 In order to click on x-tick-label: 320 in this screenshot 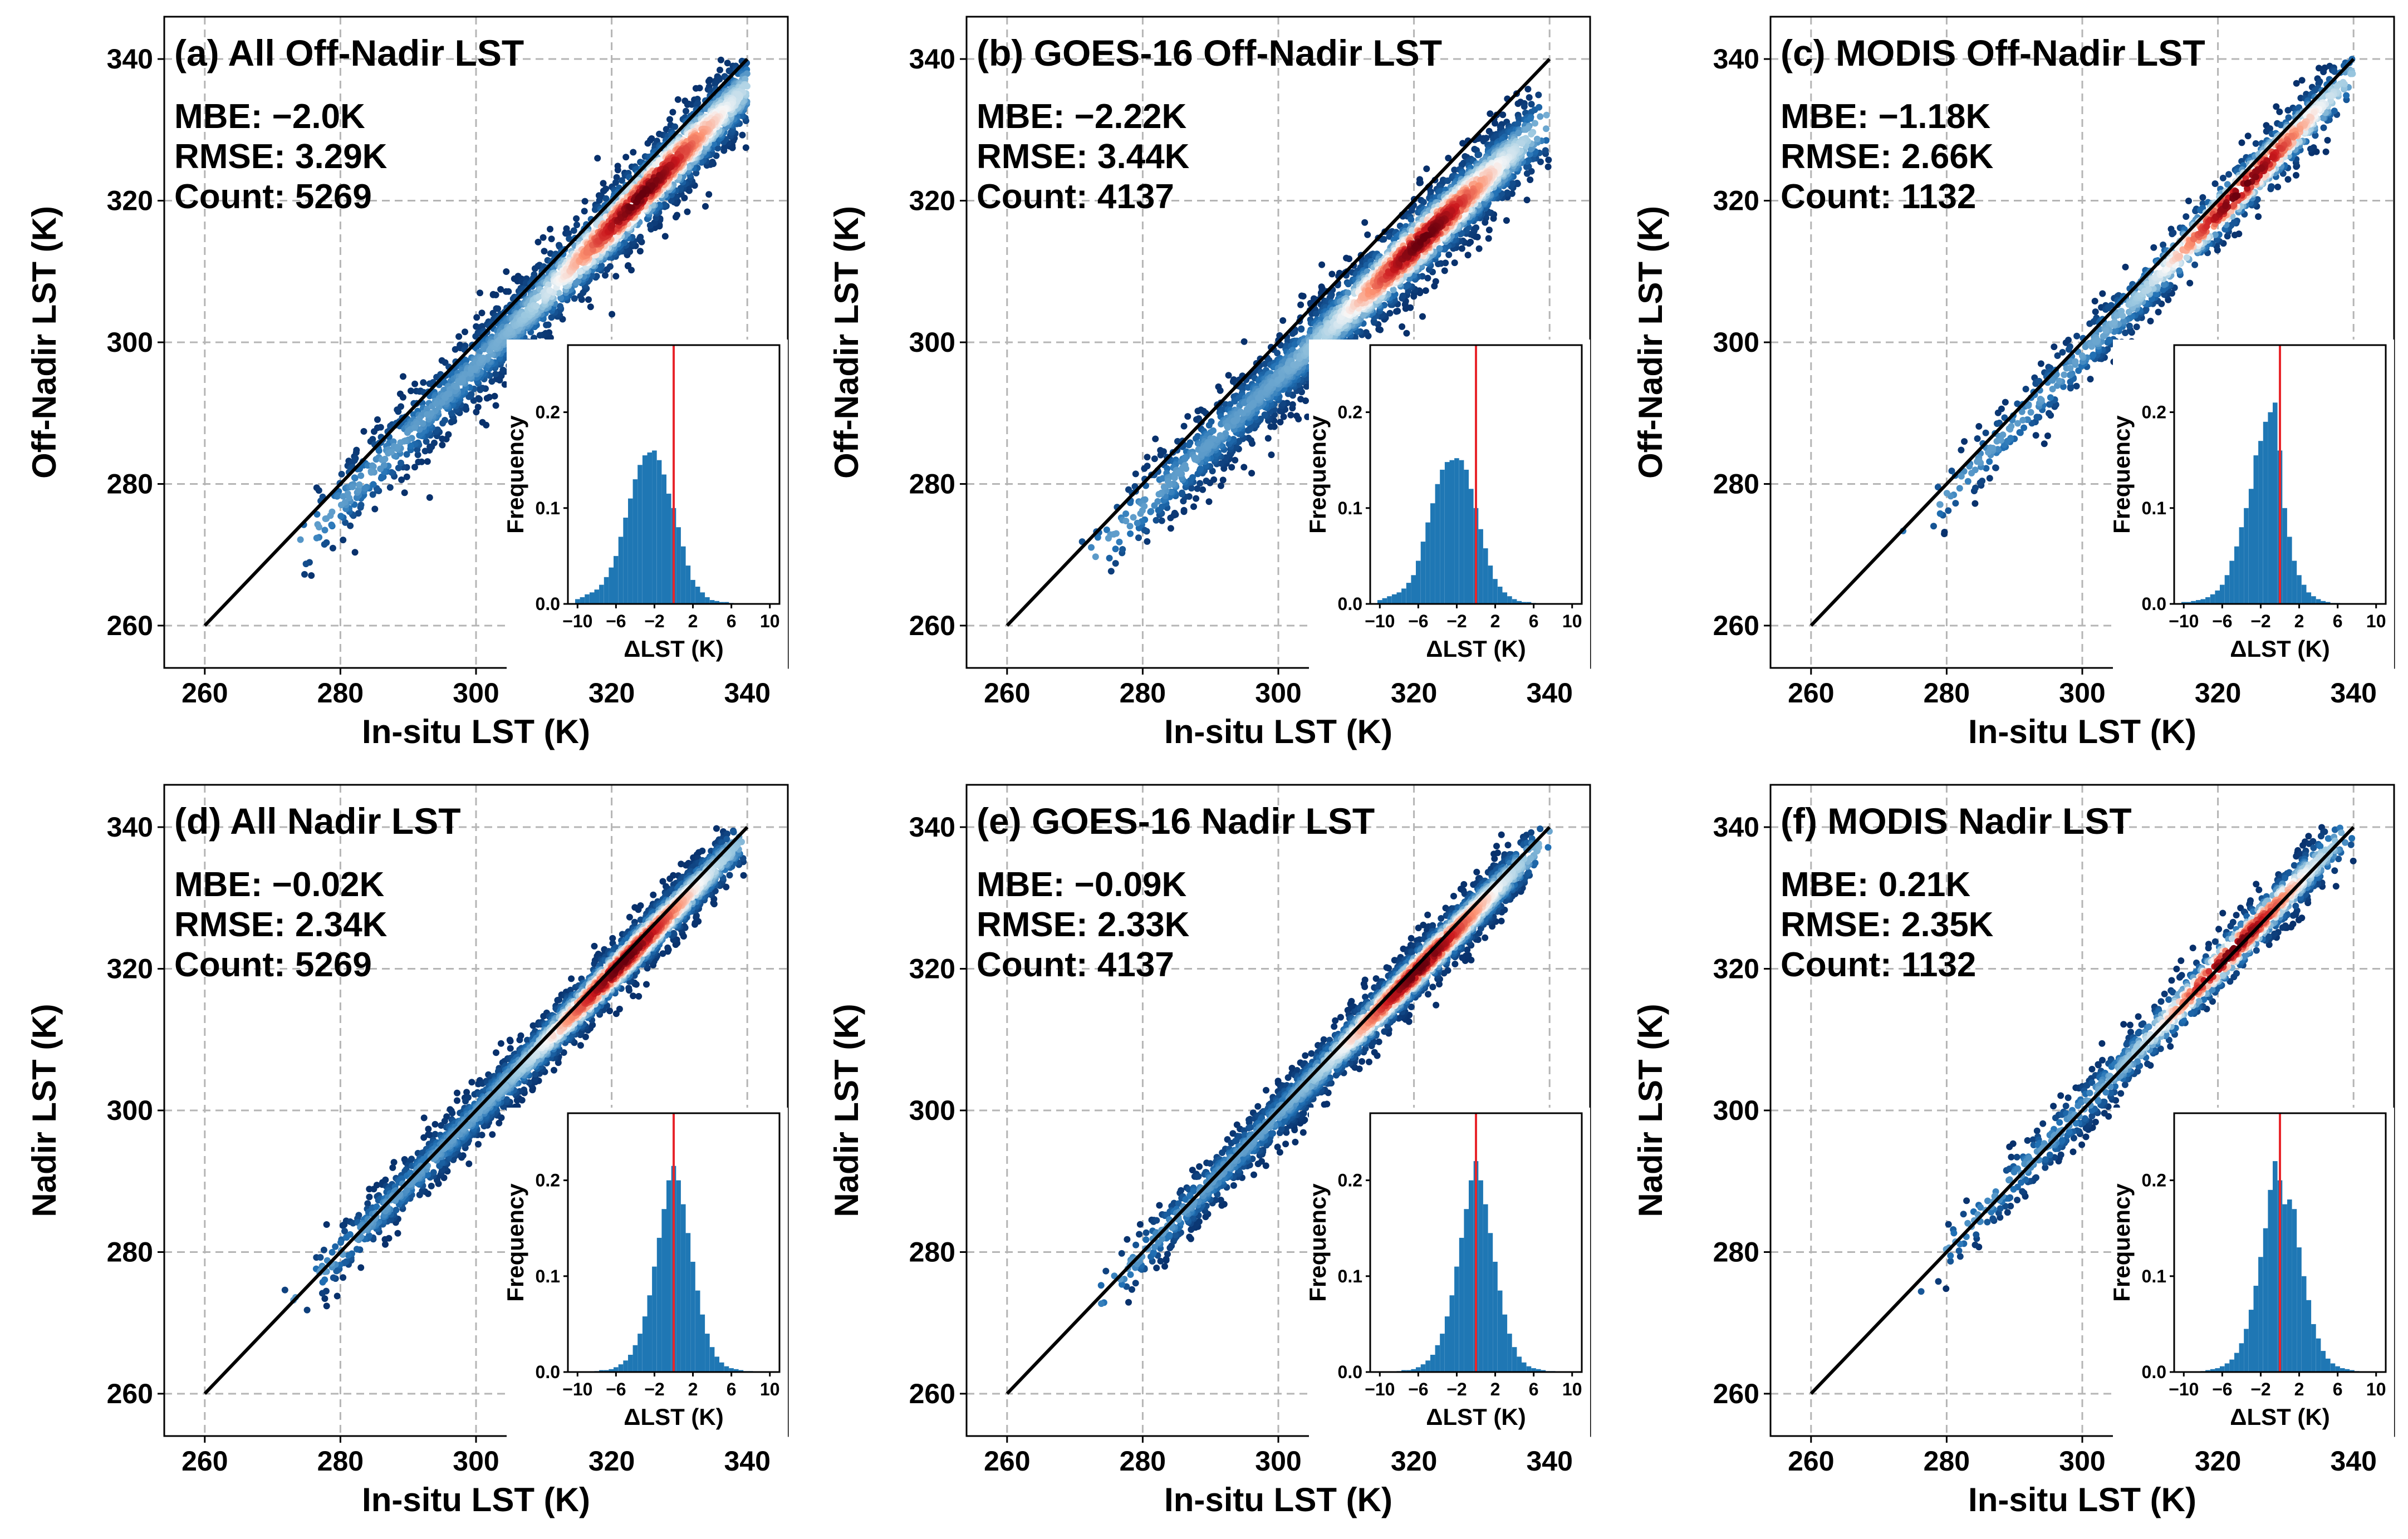, I will do `click(611, 693)`.